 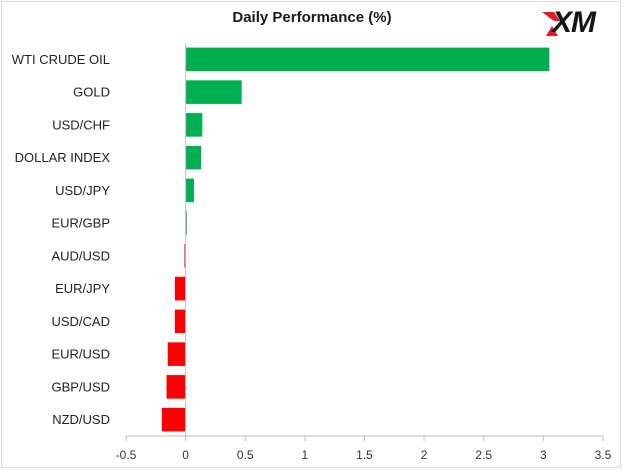 What do you see at coordinates (193, 157) in the screenshot?
I see `bar-dollar-index` at bounding box center [193, 157].